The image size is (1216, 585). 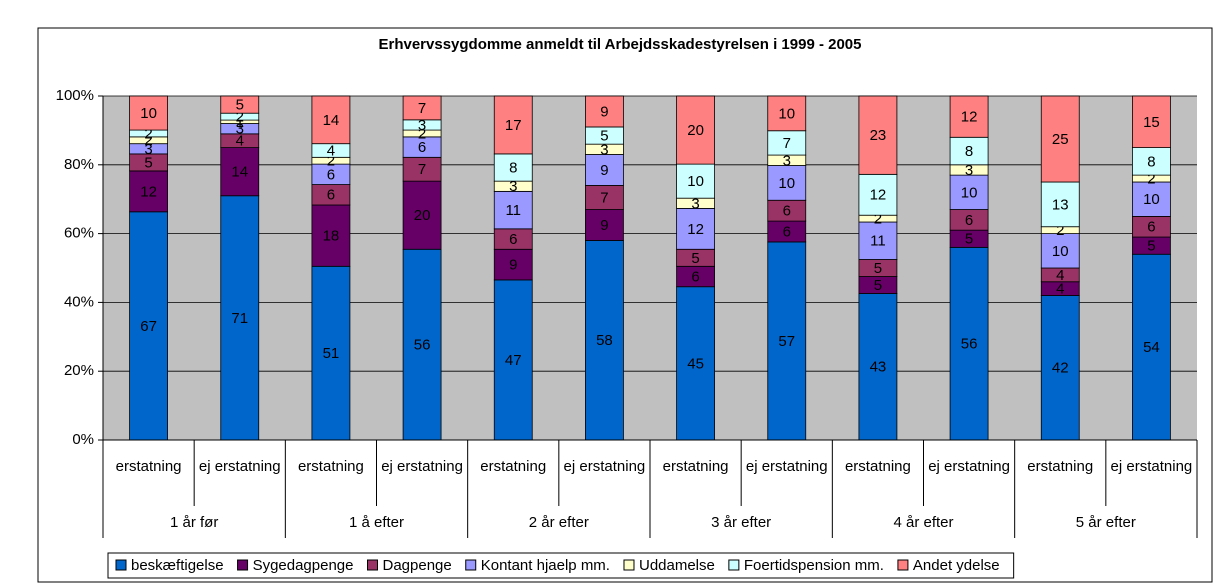 I want to click on group-label: 2 år efter, so click(x=558, y=522).